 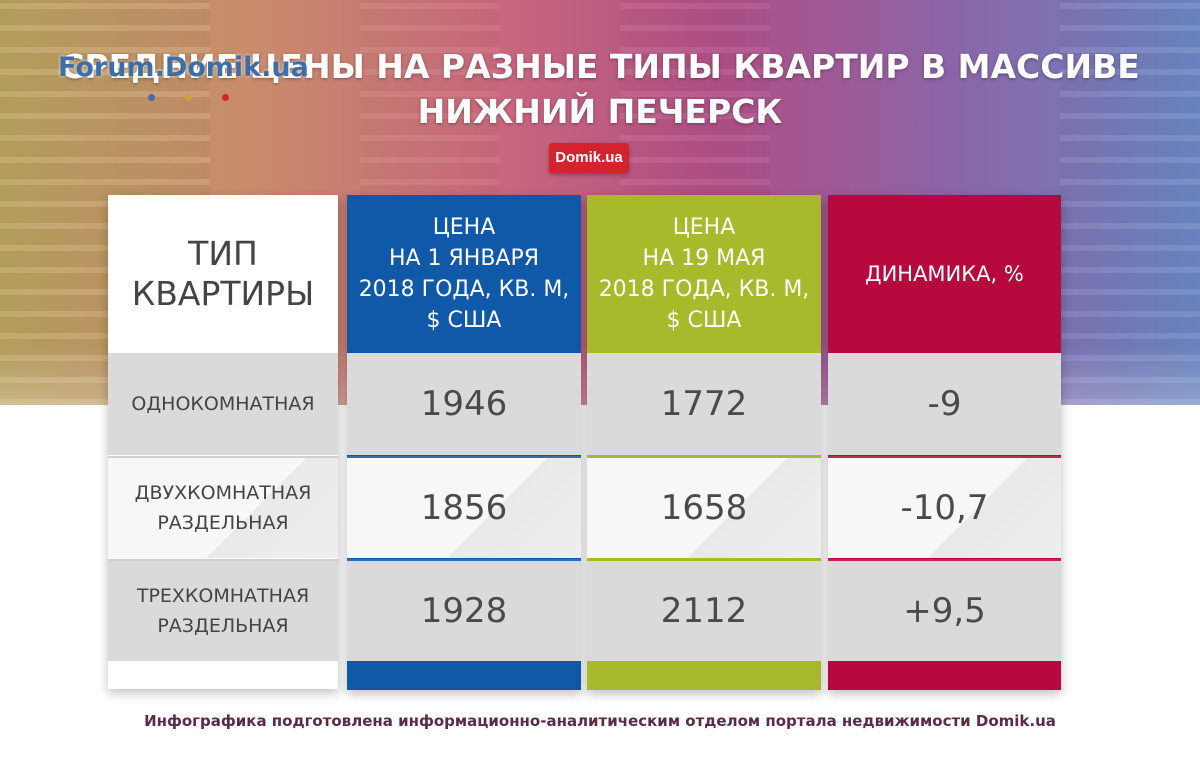 What do you see at coordinates (704, 274) in the screenshot?
I see `header-price-may: ЦЕНА НА 19 МАЯ 2018 ГОДА, КВ. М, $ США` at bounding box center [704, 274].